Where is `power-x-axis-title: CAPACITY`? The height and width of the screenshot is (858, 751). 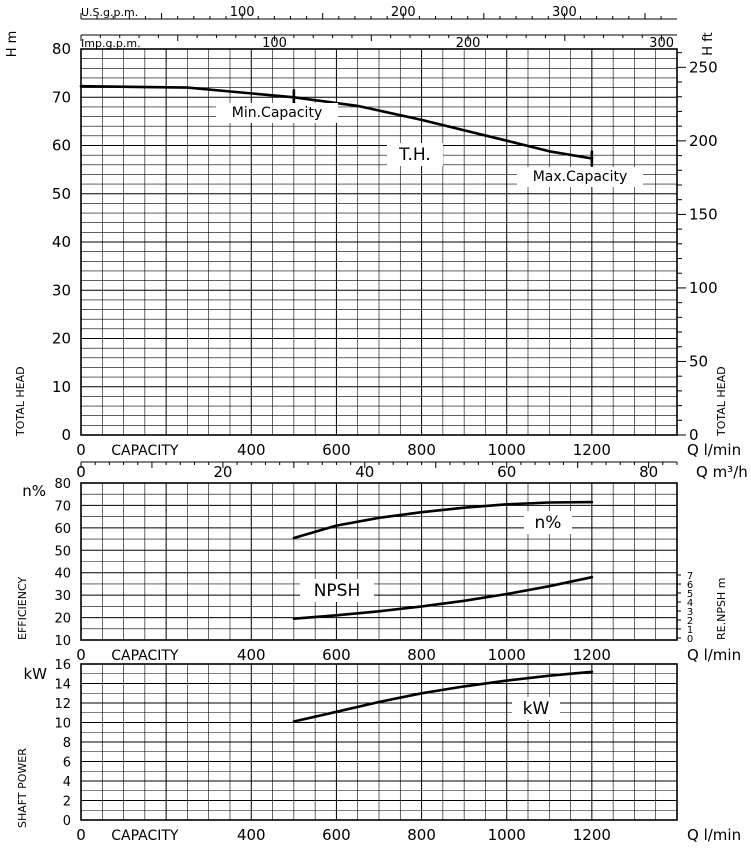
power-x-axis-title: CAPACITY is located at coordinates (145, 836).